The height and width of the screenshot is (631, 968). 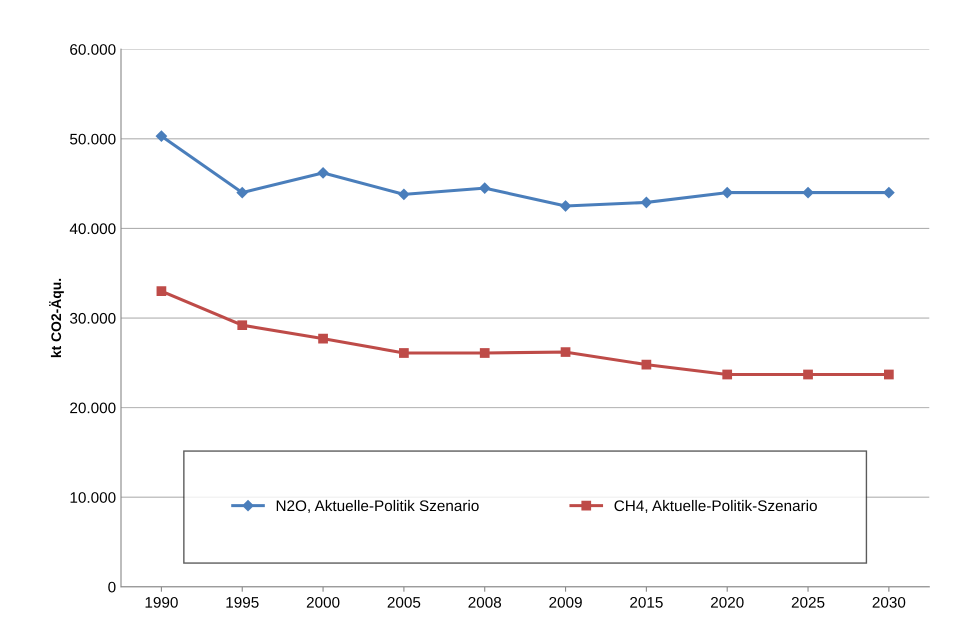 I want to click on x-tick-label: 2005, so click(x=404, y=602).